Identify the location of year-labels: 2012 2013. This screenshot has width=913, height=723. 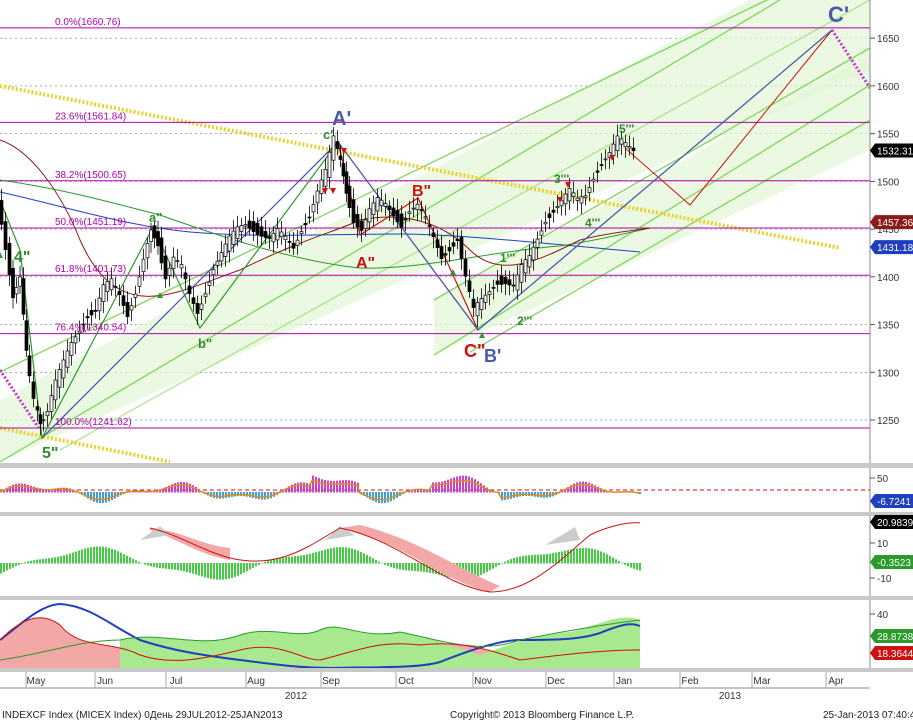
(513, 696).